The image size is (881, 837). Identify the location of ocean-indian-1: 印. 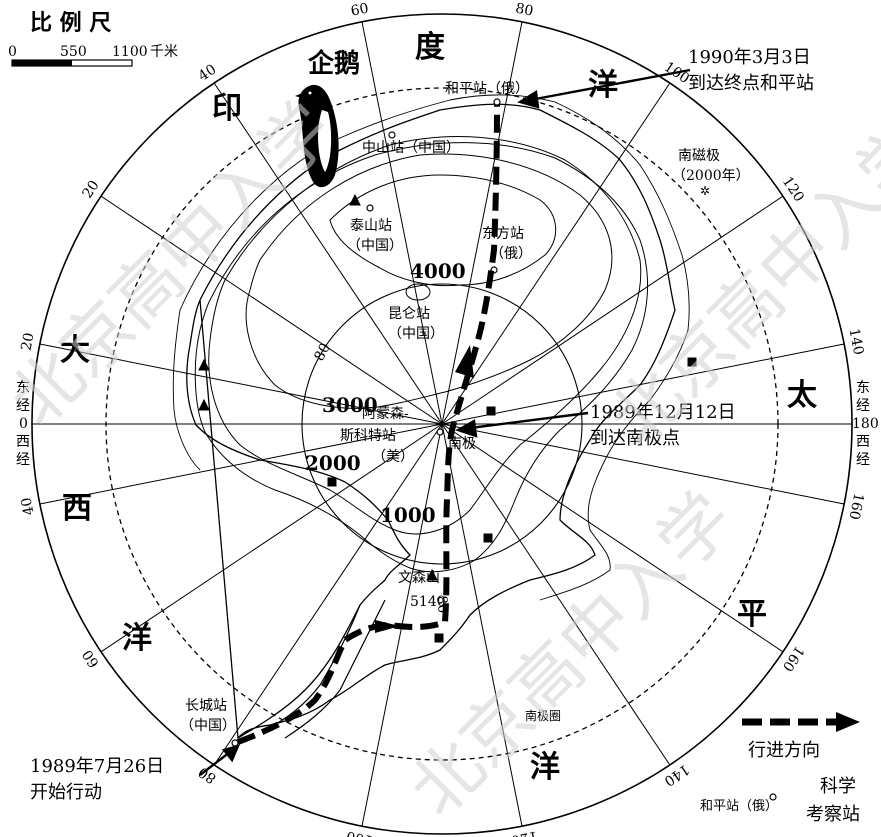
(227, 108).